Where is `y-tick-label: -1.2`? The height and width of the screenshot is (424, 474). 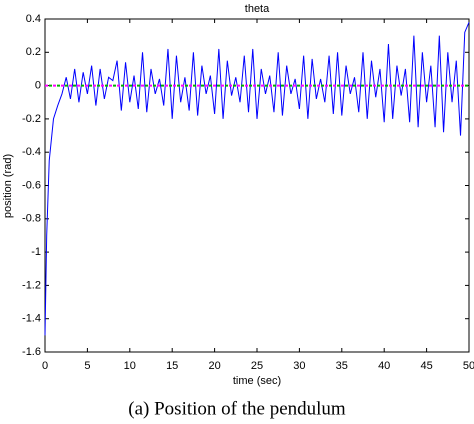
y-tick-label: -1.2 is located at coordinates (31, 285).